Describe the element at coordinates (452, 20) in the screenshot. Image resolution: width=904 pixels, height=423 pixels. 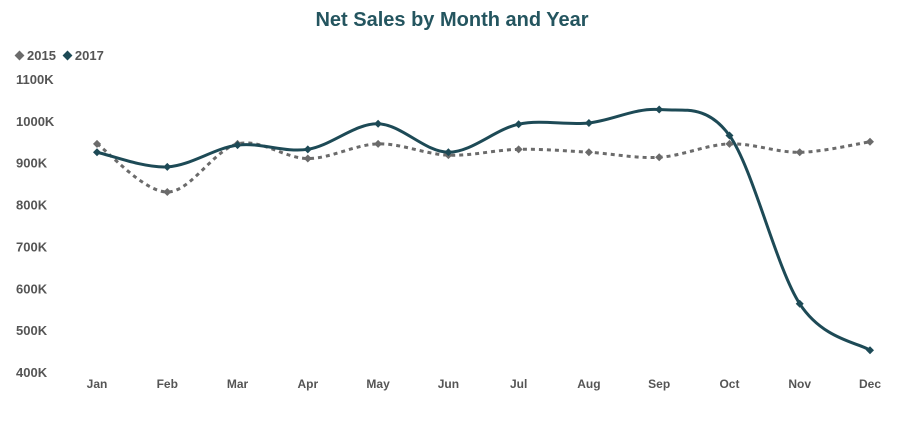
I see `chart-title: Net Sales by Month and Year` at that location.